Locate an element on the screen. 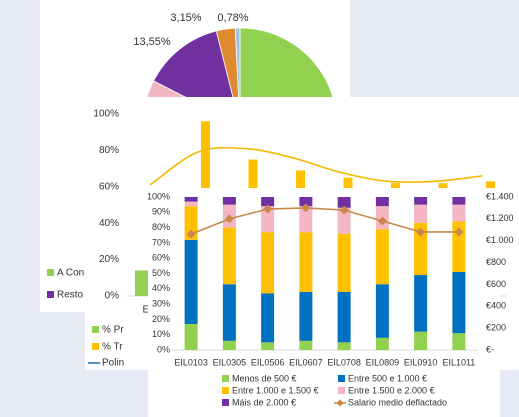  x-tick-label: EIL0809 is located at coordinates (383, 362).